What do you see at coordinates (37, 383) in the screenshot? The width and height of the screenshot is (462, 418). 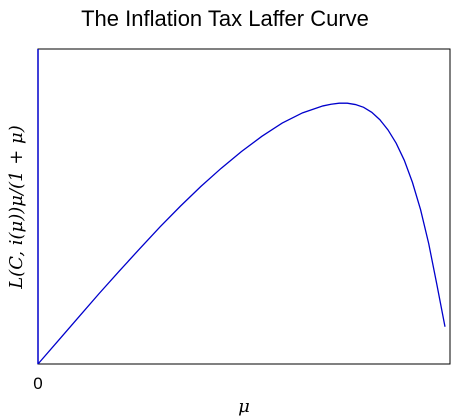 I see `x-tick-label-0: 0` at bounding box center [37, 383].